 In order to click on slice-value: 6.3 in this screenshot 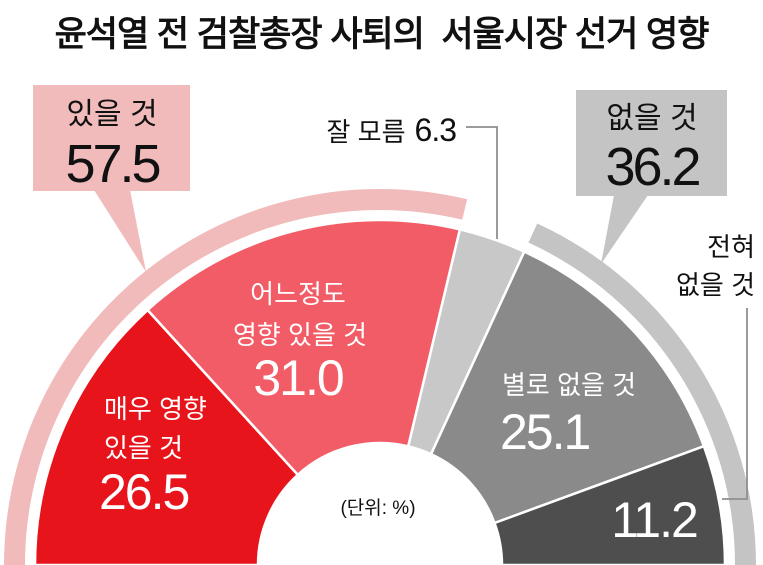, I will do `click(436, 130)`.